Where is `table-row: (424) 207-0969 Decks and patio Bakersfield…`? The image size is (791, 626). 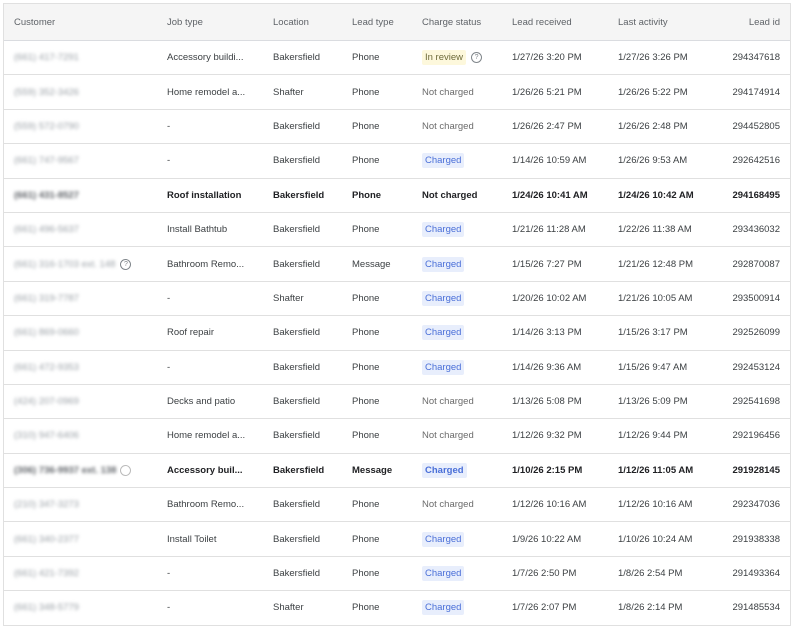
table-row: (424) 207-0969 Decks and patio Bakersfield… is located at coordinates (397, 402).